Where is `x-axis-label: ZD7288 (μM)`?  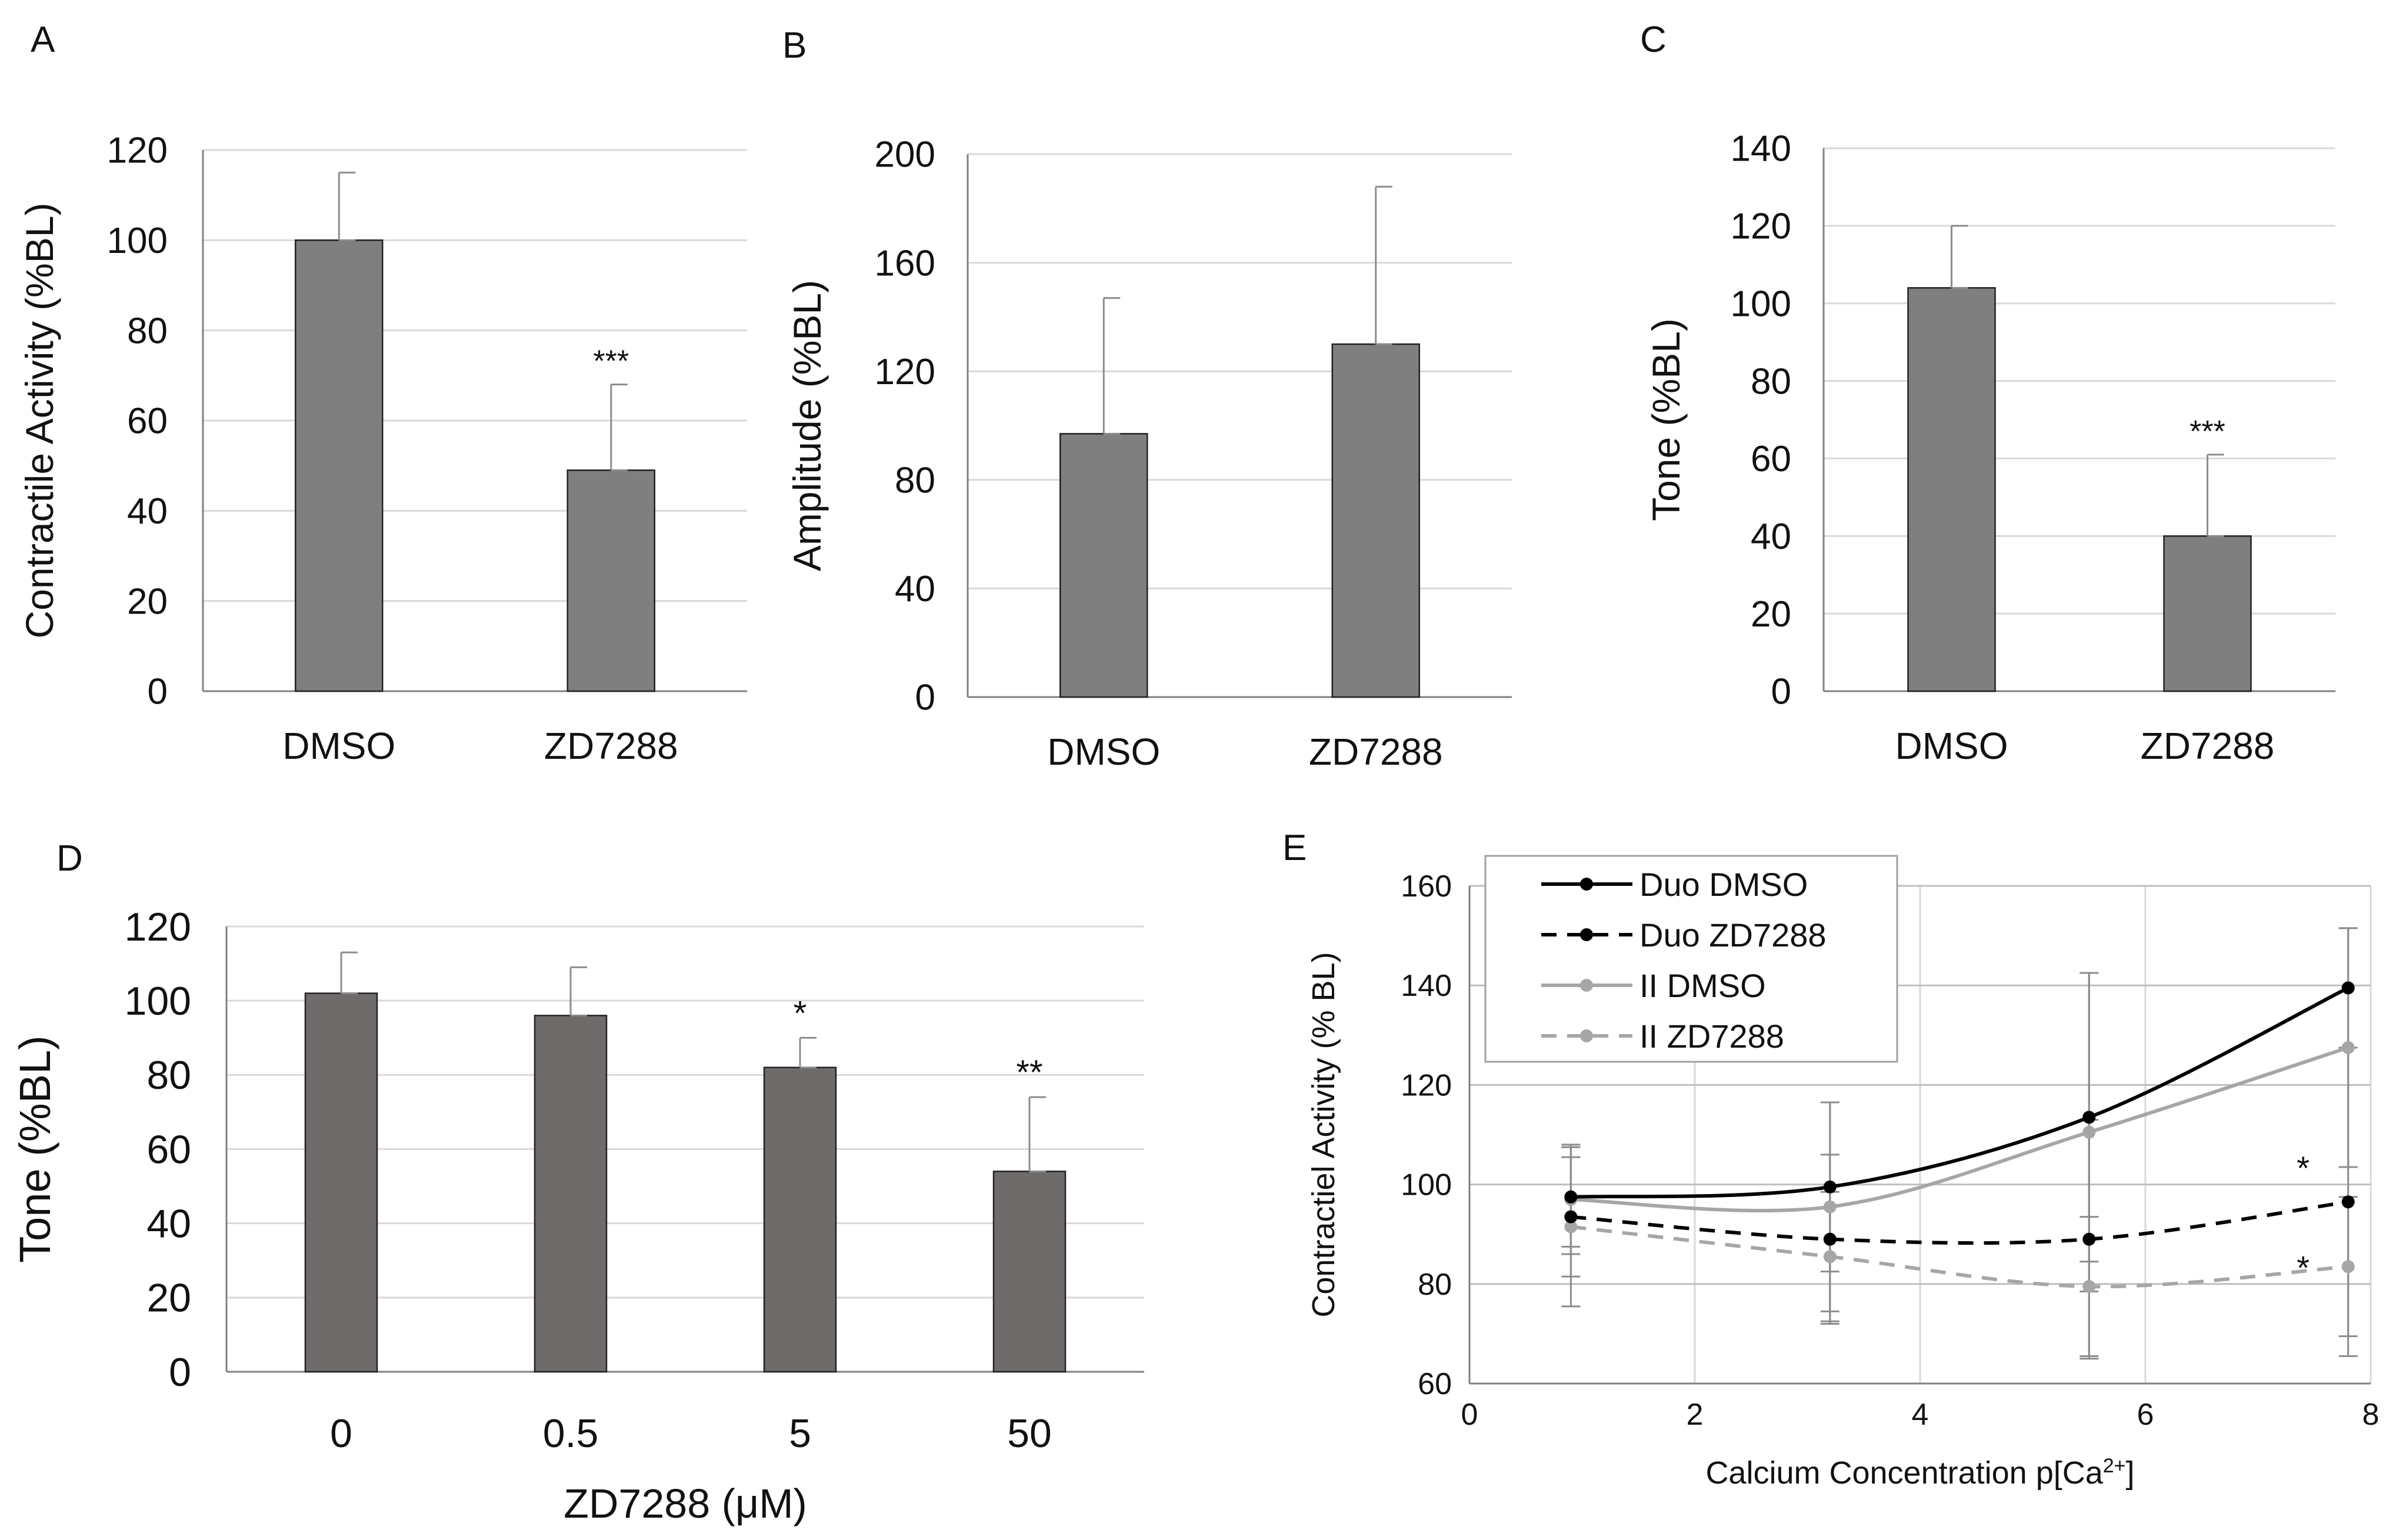 x-axis-label: ZD7288 (μM) is located at coordinates (685, 1503).